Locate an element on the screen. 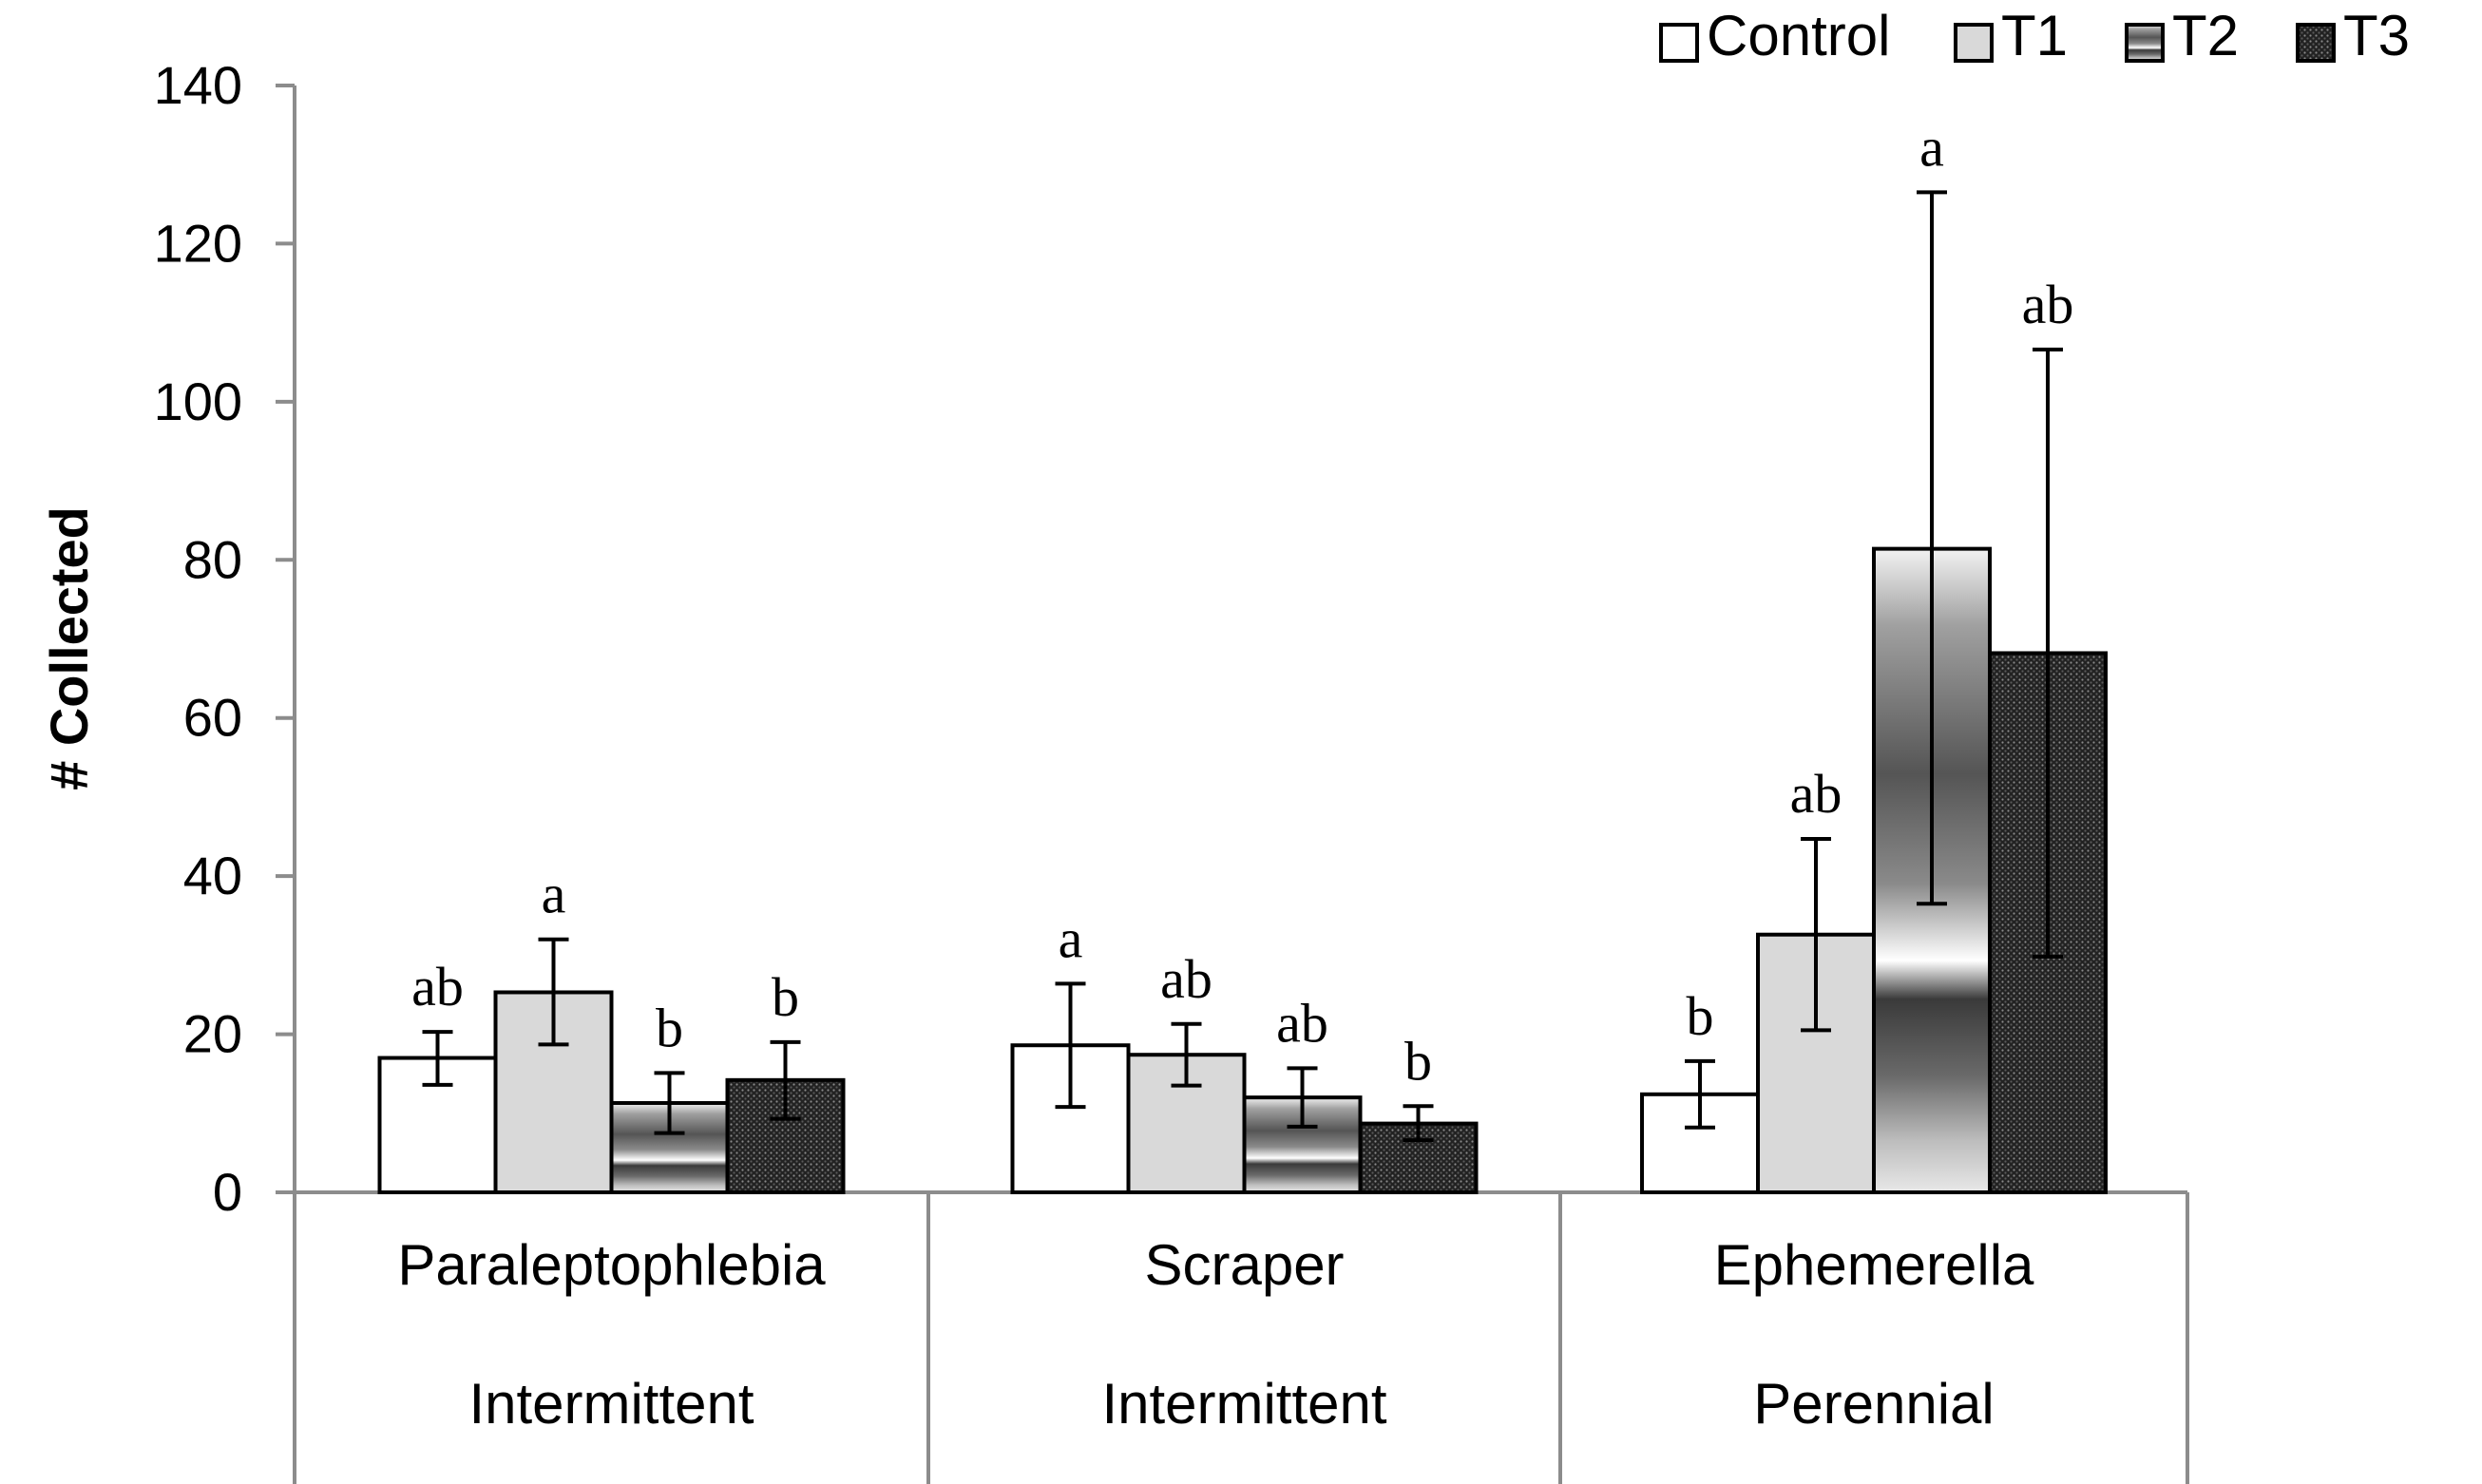  category-label: Paraleptophlebia is located at coordinates (611, 1265).